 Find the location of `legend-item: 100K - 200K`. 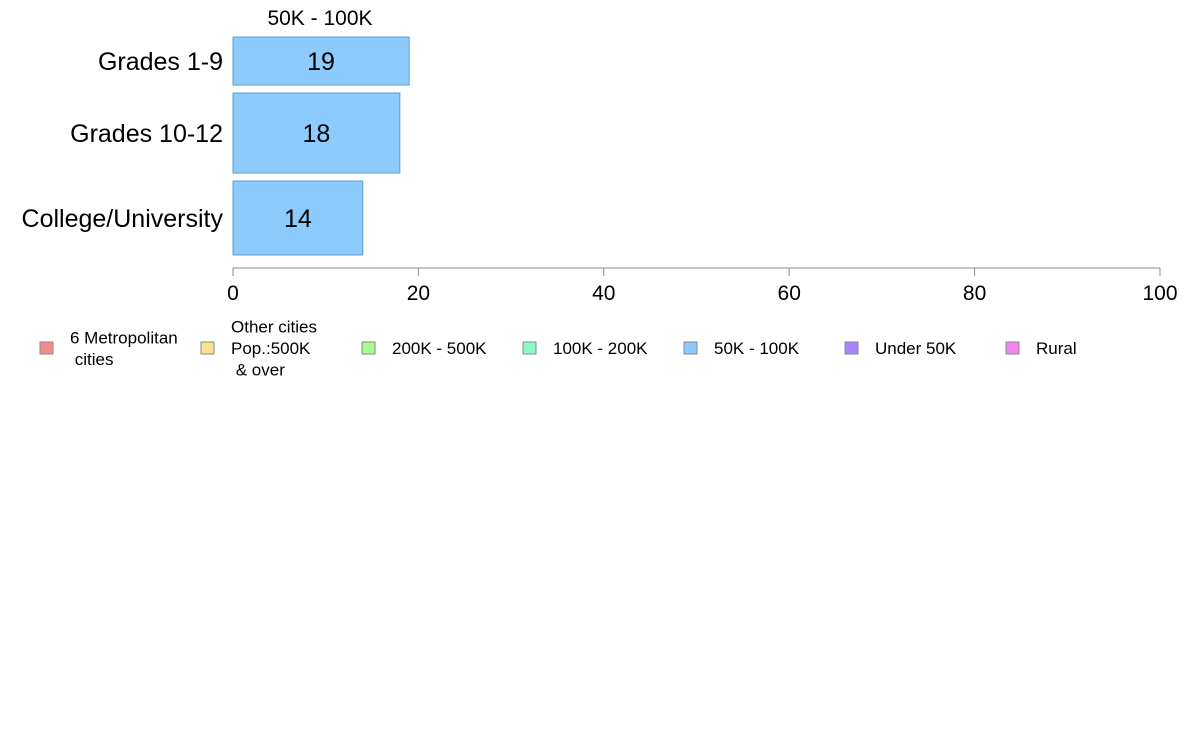

legend-item: 100K - 200K is located at coordinates (585, 348).